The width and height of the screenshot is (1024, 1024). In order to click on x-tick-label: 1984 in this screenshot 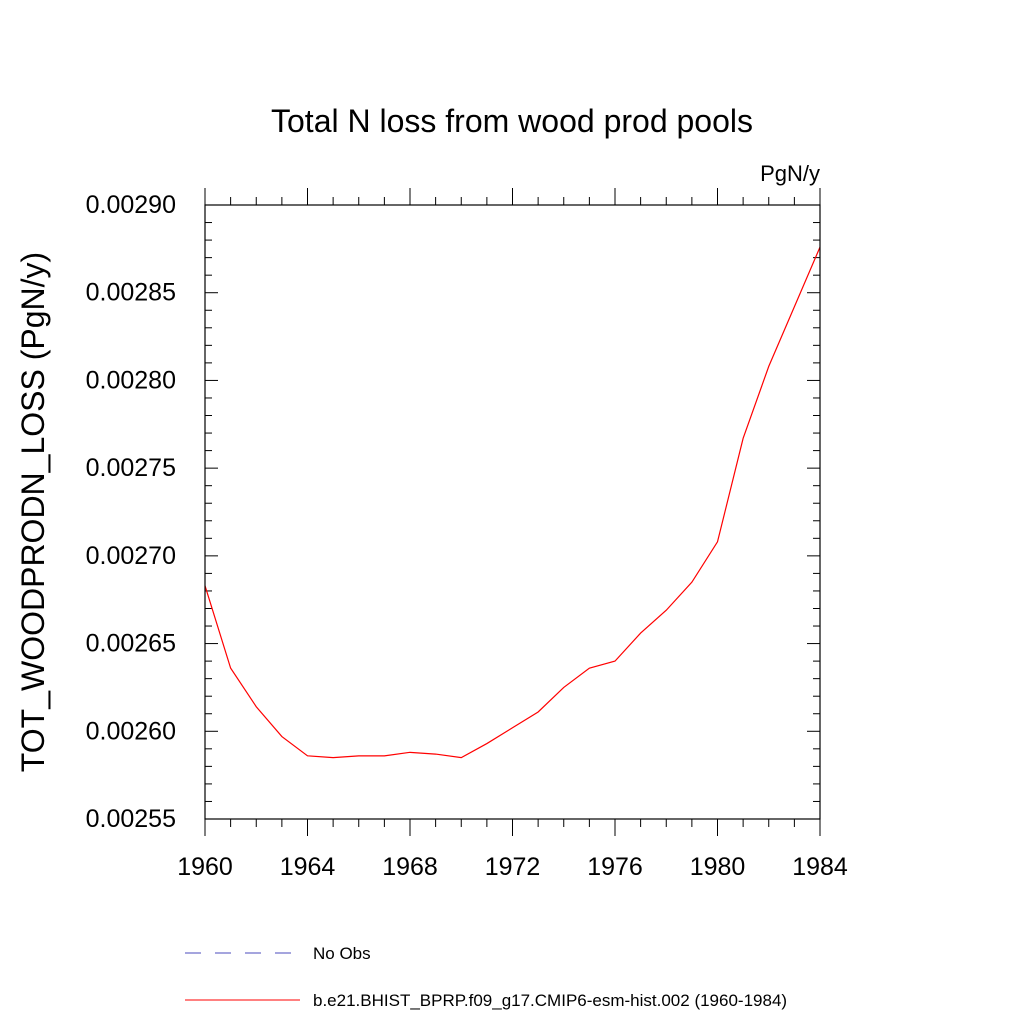, I will do `click(820, 867)`.